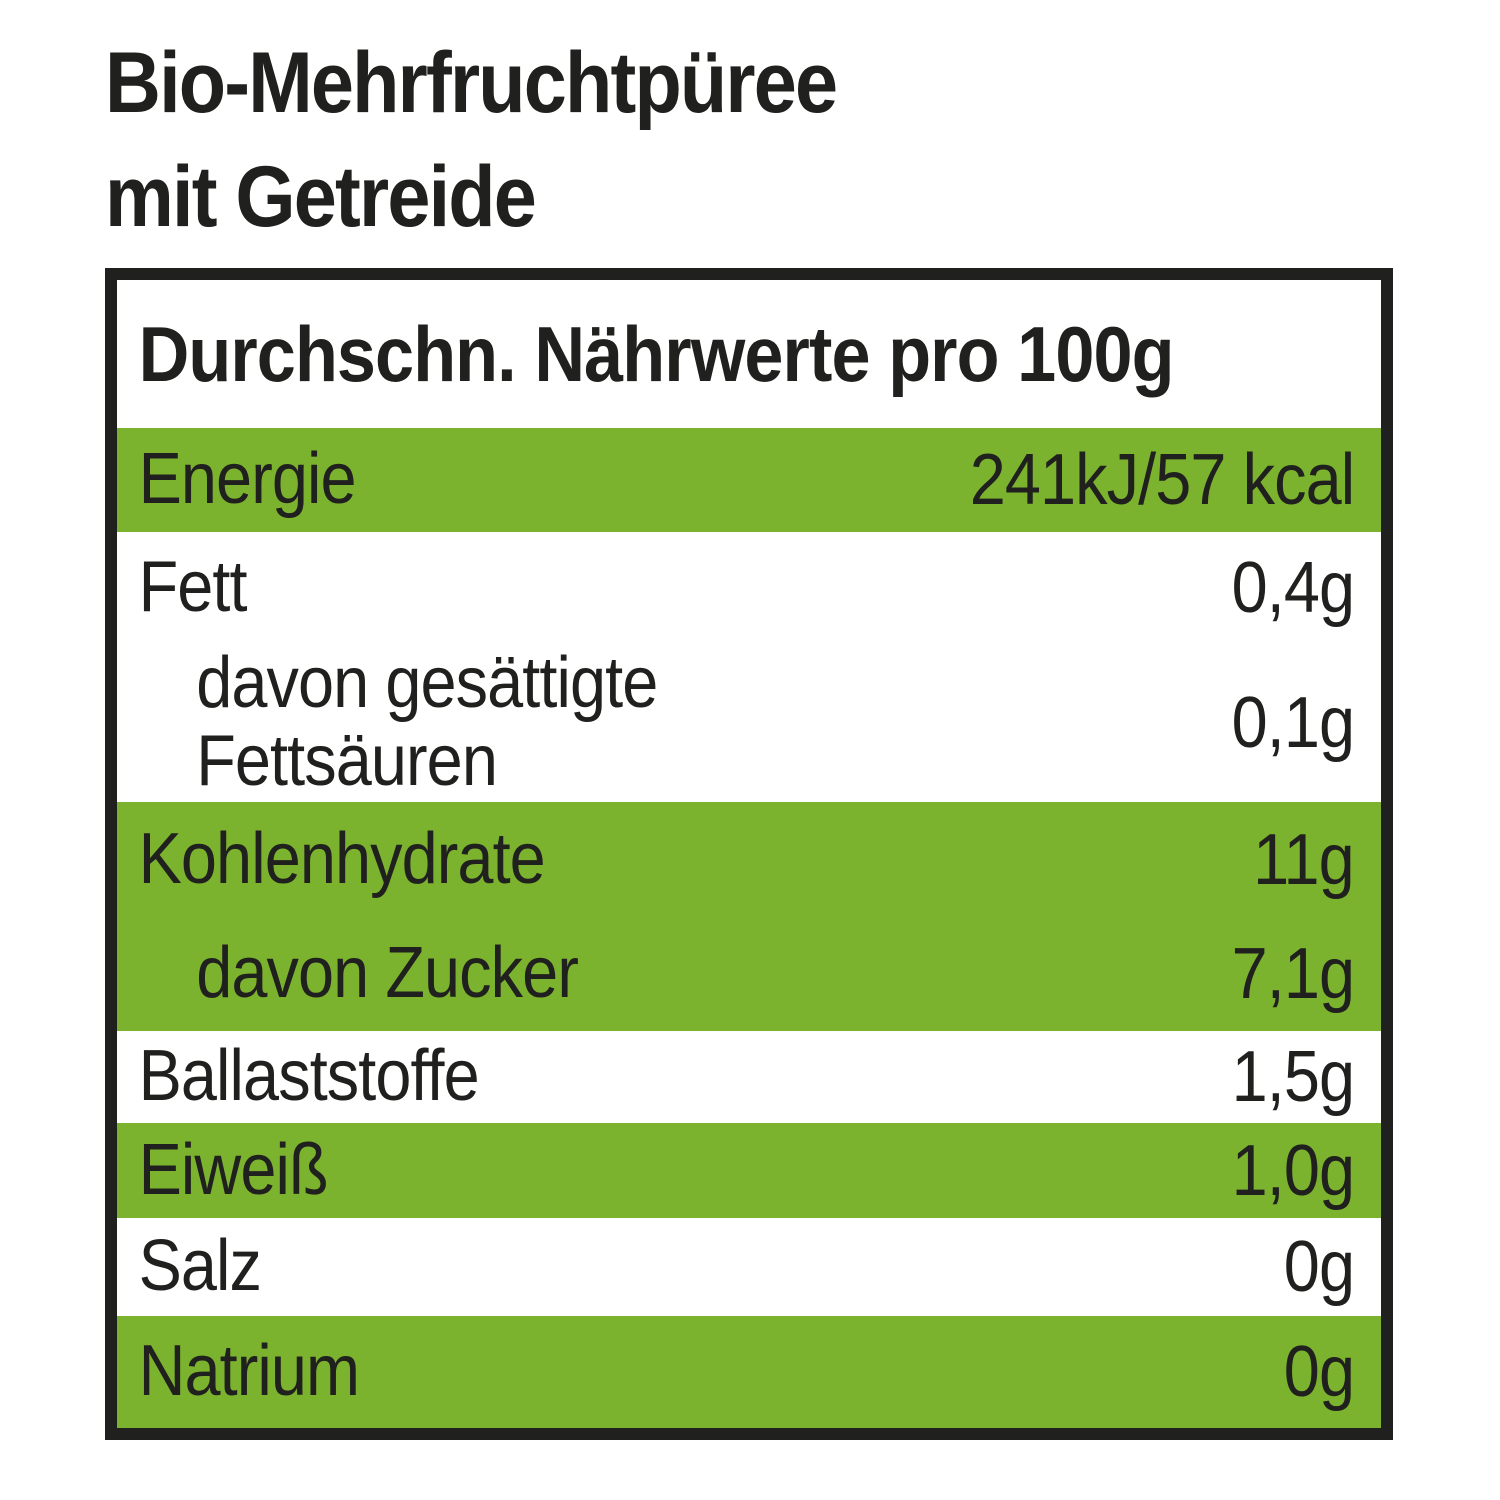  What do you see at coordinates (749, 588) in the screenshot?
I see `table-row-fett: Fett 0,4g` at bounding box center [749, 588].